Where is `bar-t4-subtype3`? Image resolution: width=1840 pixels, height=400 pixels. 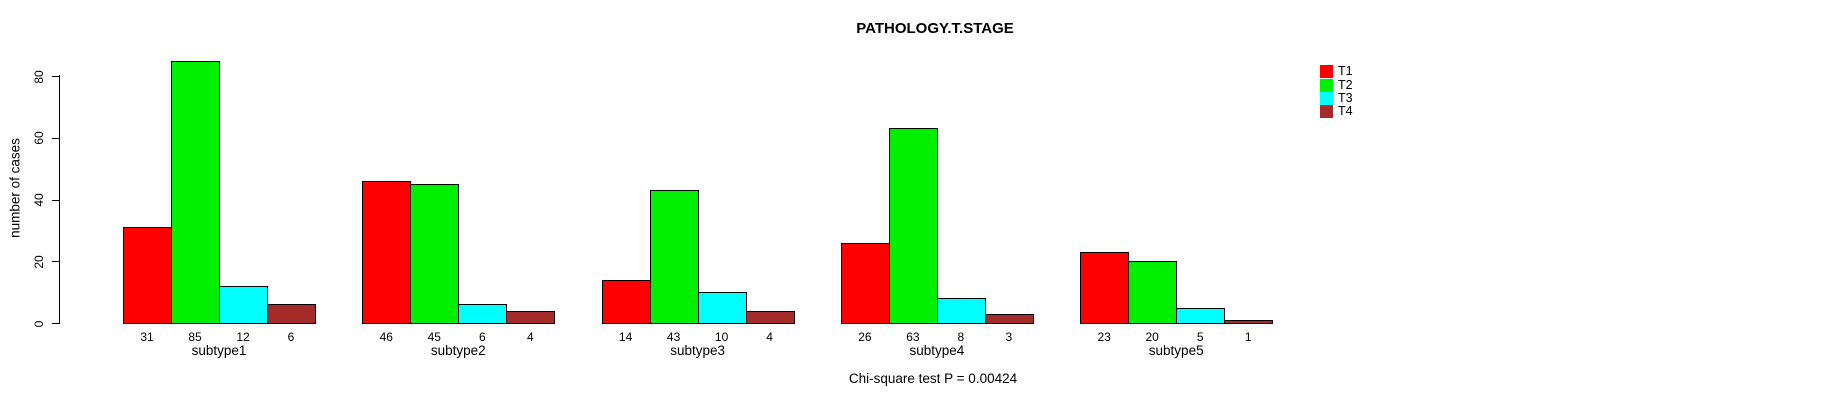 bar-t4-subtype3 is located at coordinates (770, 317).